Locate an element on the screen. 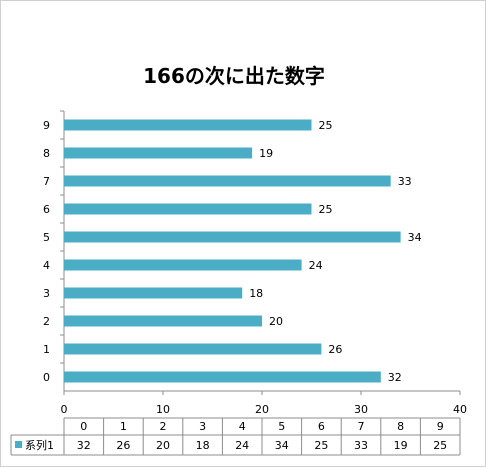  data-label: 32 is located at coordinates (395, 377).